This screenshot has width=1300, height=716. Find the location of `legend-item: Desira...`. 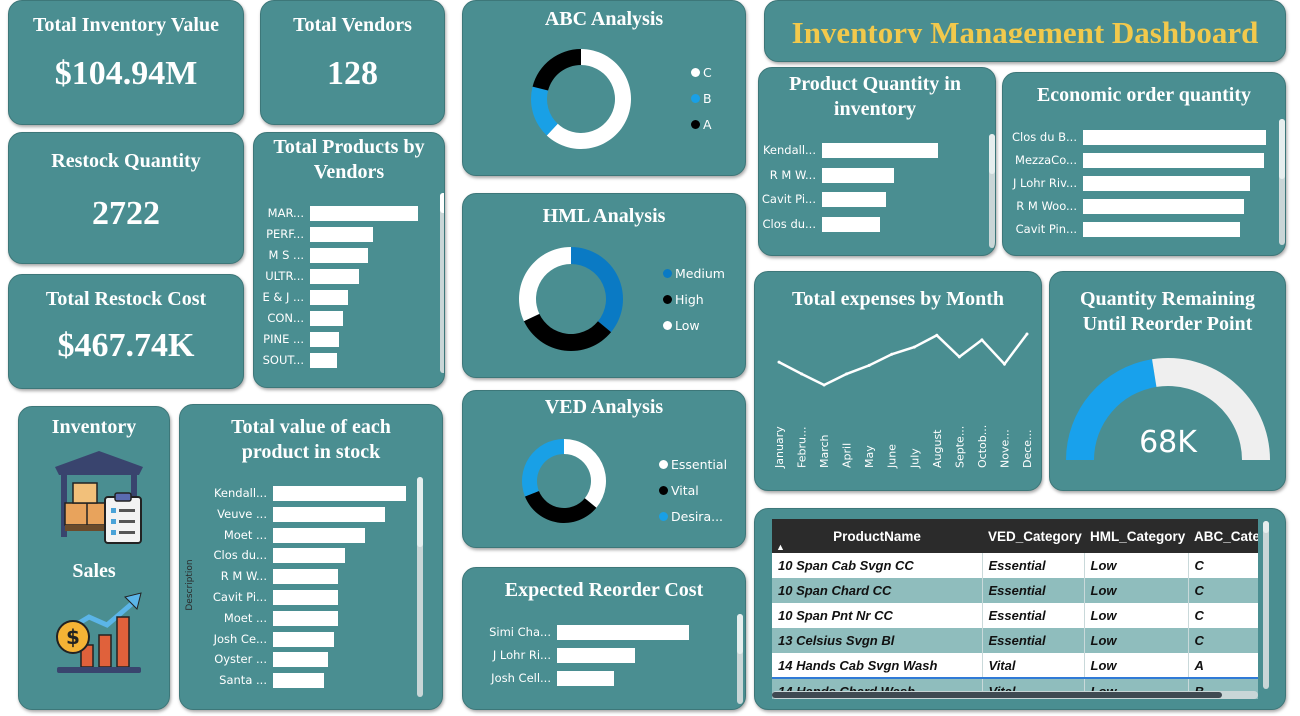

legend-item: Desira... is located at coordinates (691, 516).